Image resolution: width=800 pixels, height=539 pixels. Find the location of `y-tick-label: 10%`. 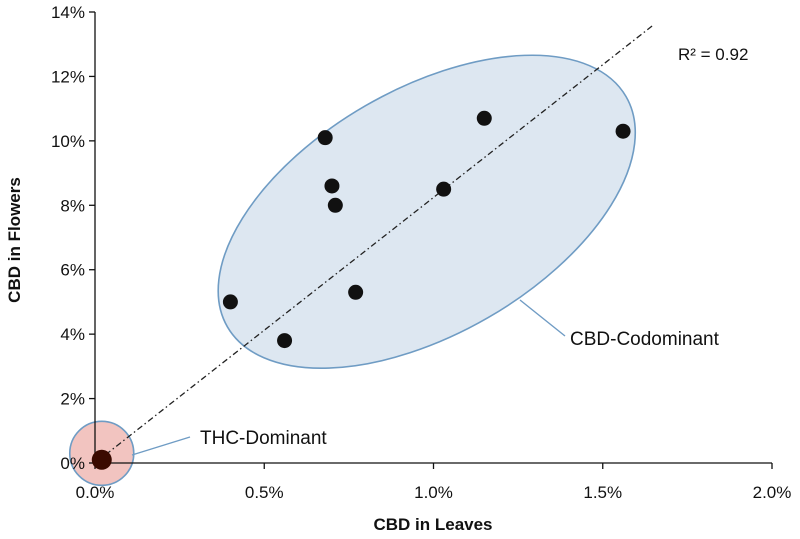

y-tick-label: 10% is located at coordinates (68, 141).